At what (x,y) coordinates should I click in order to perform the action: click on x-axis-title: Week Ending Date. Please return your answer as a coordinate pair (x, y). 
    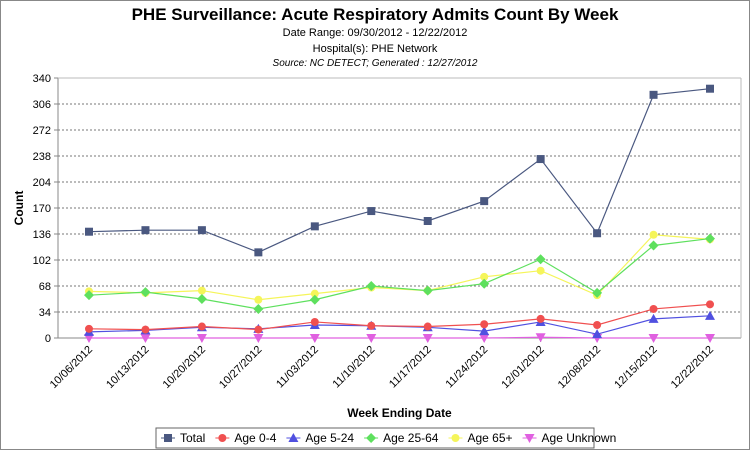
    Looking at the image, I should click on (399, 413).